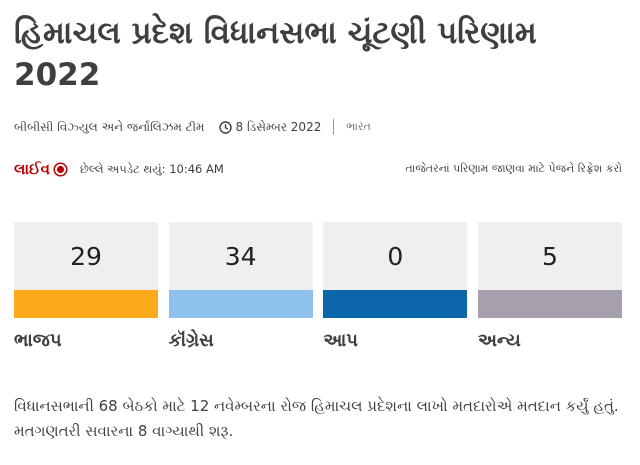  Describe the element at coordinates (151, 168) in the screenshot. I see `updated: છેલ્લે અપડેટ થયું: 10:46 AM` at that location.